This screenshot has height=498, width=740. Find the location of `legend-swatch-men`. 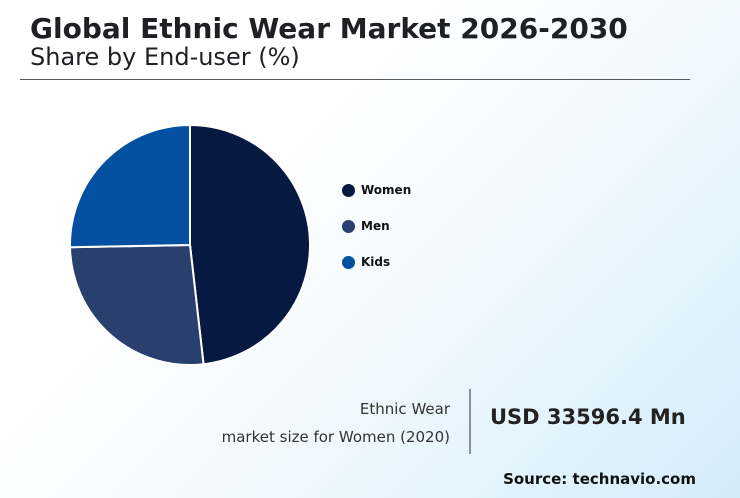

legend-swatch-men is located at coordinates (348, 226).